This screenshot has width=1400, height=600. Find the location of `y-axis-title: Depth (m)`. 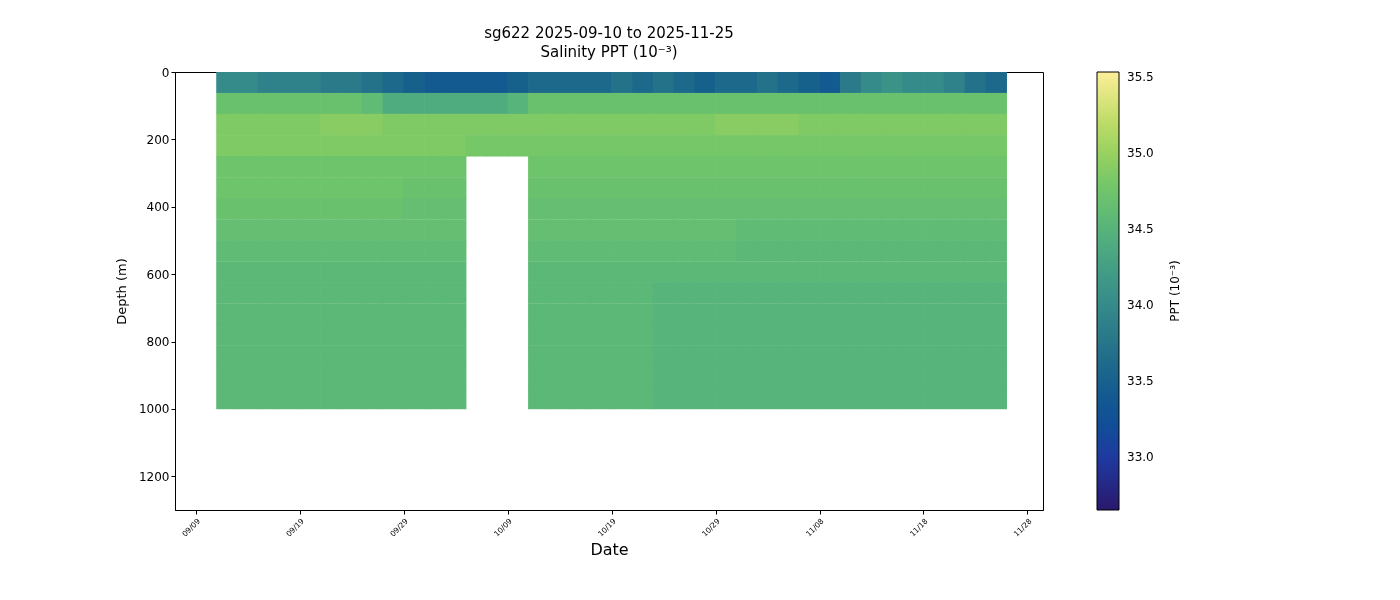

y-axis-title: Depth (m) is located at coordinates (121, 291).